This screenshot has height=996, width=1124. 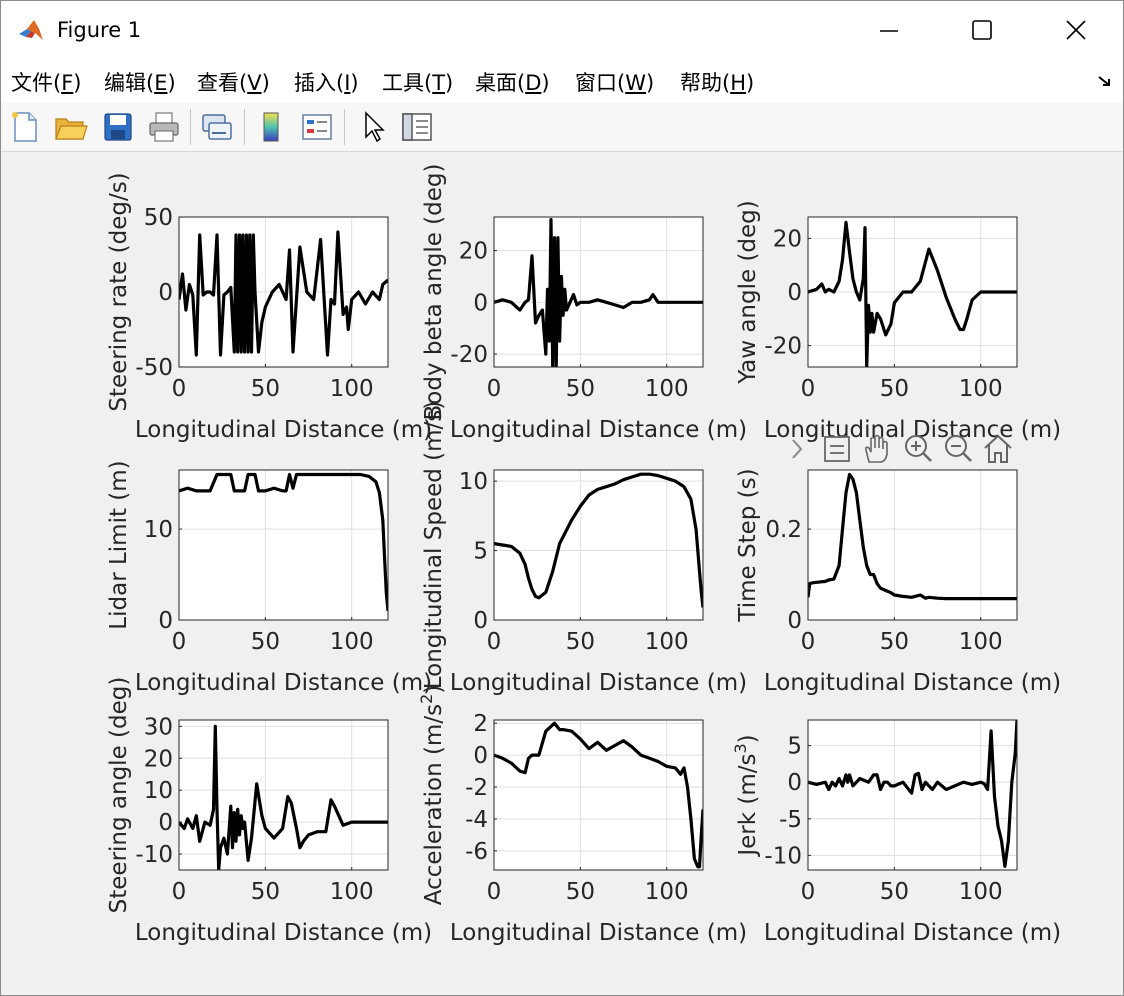 What do you see at coordinates (271, 127) in the screenshot?
I see `colorbar-icon` at bounding box center [271, 127].